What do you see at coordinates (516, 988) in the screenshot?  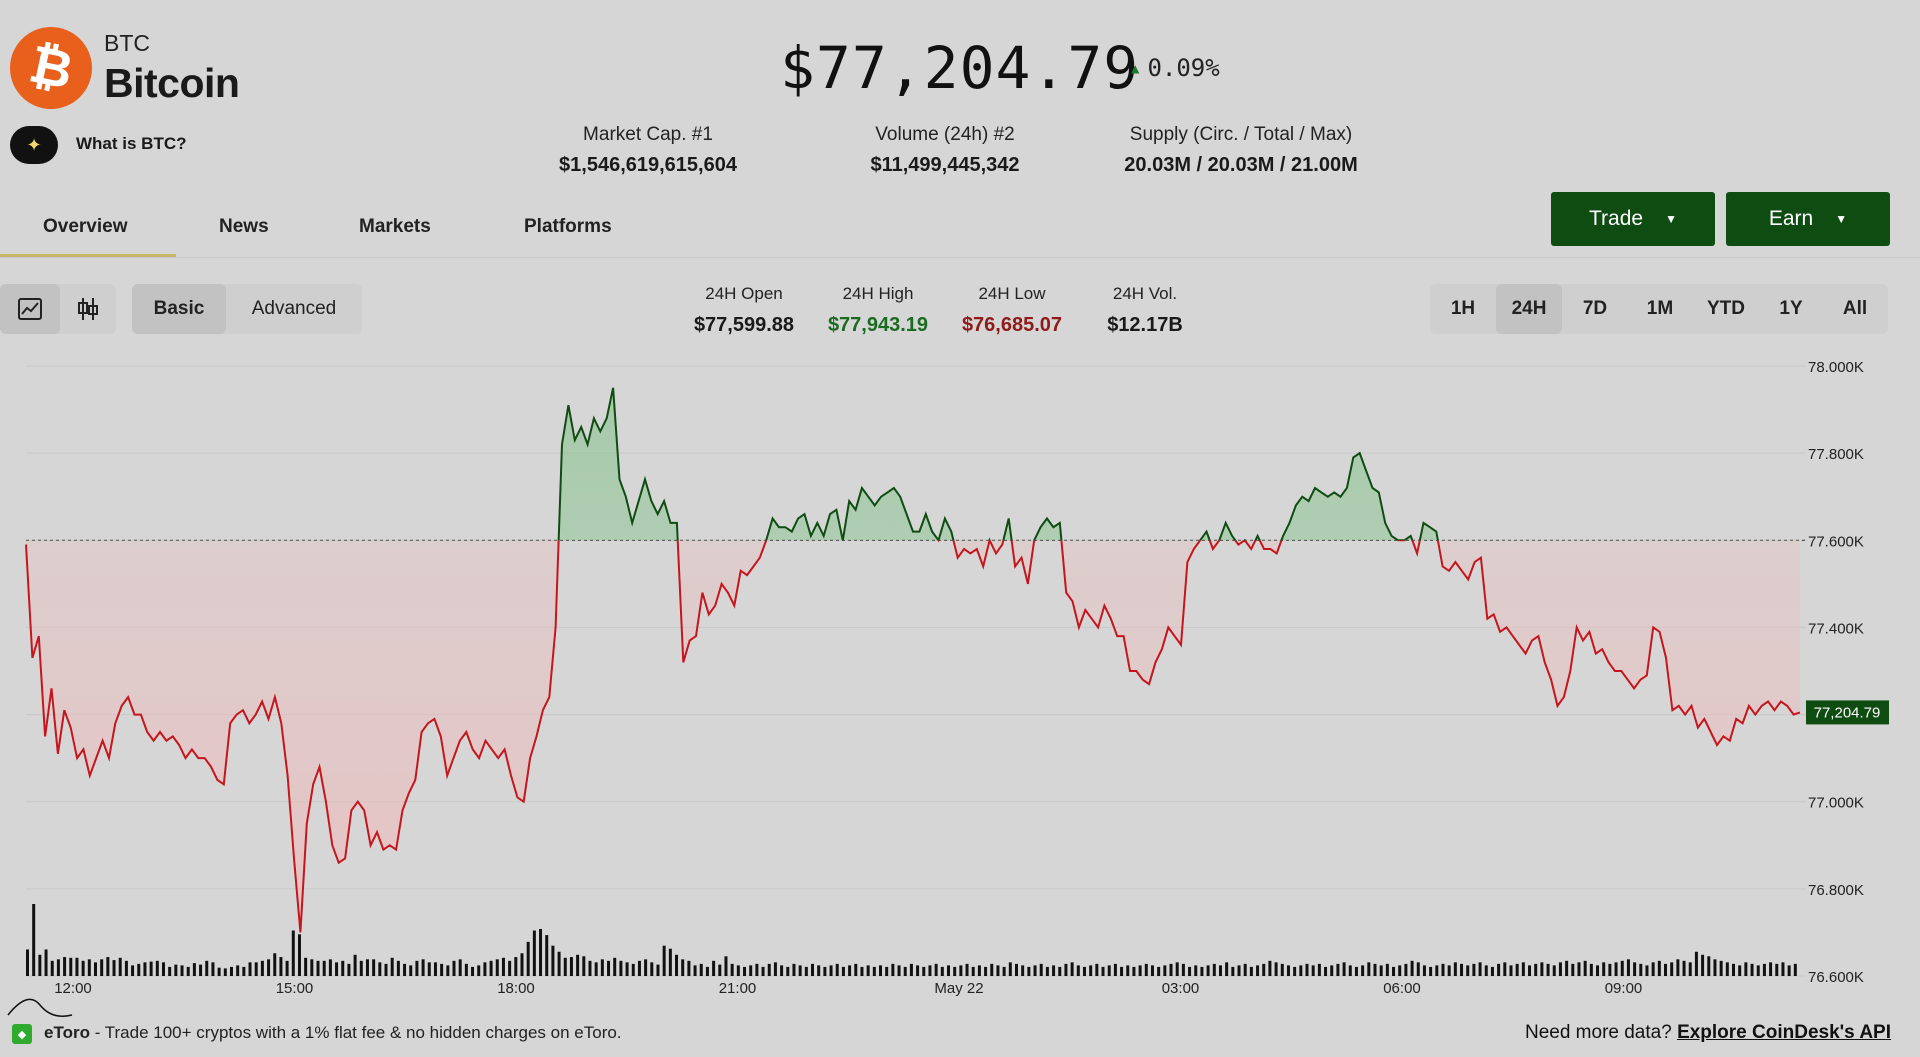 I see `x-tick-label: 18:00` at bounding box center [516, 988].